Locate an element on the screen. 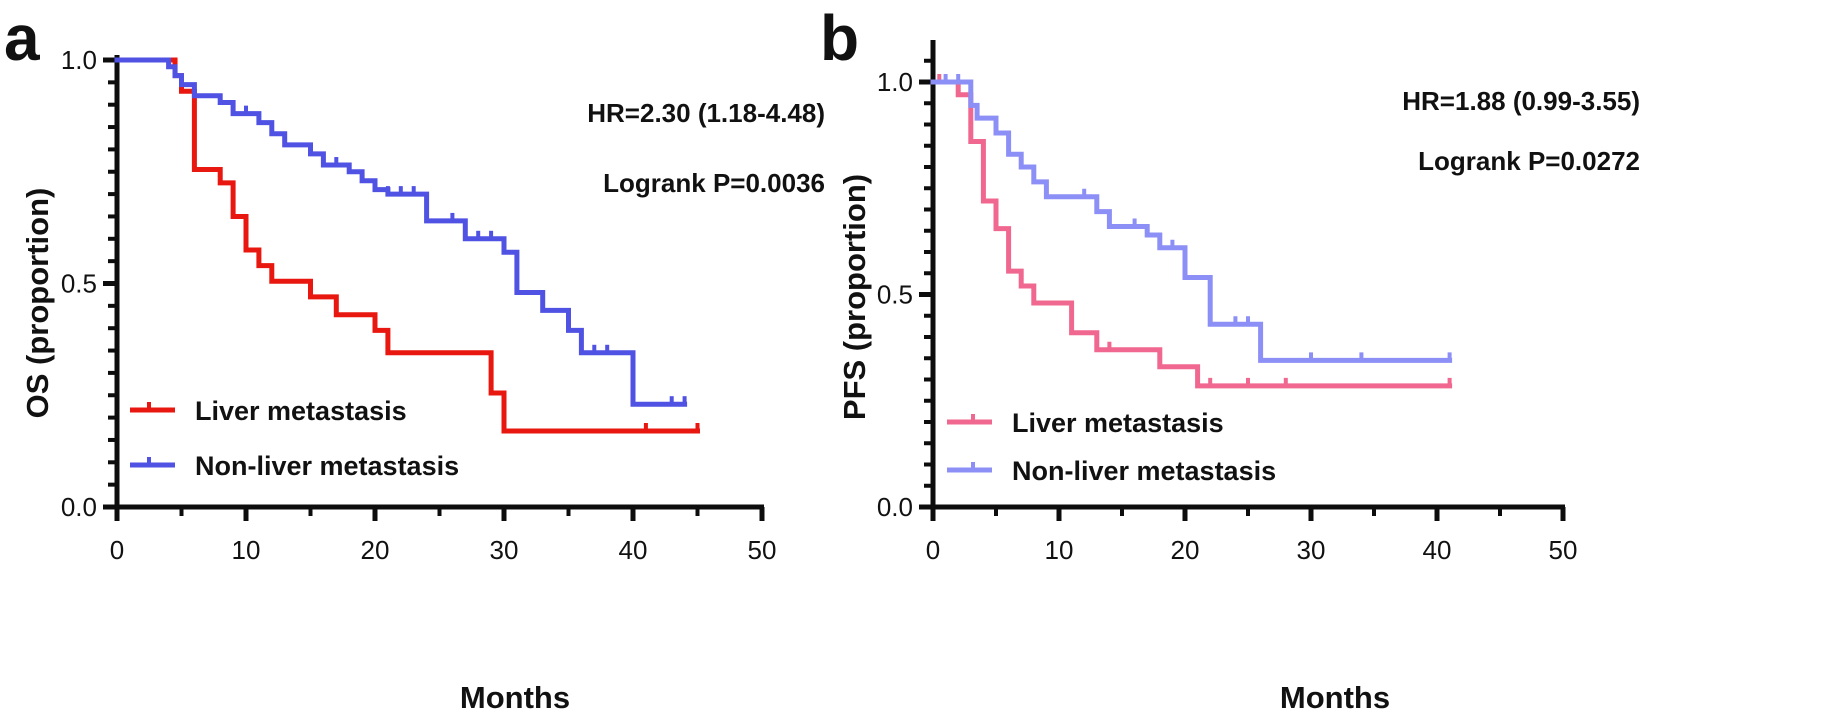 The image size is (1827, 715). logrank-p-text: Logrank P=0.0272 is located at coordinates (1529, 161).